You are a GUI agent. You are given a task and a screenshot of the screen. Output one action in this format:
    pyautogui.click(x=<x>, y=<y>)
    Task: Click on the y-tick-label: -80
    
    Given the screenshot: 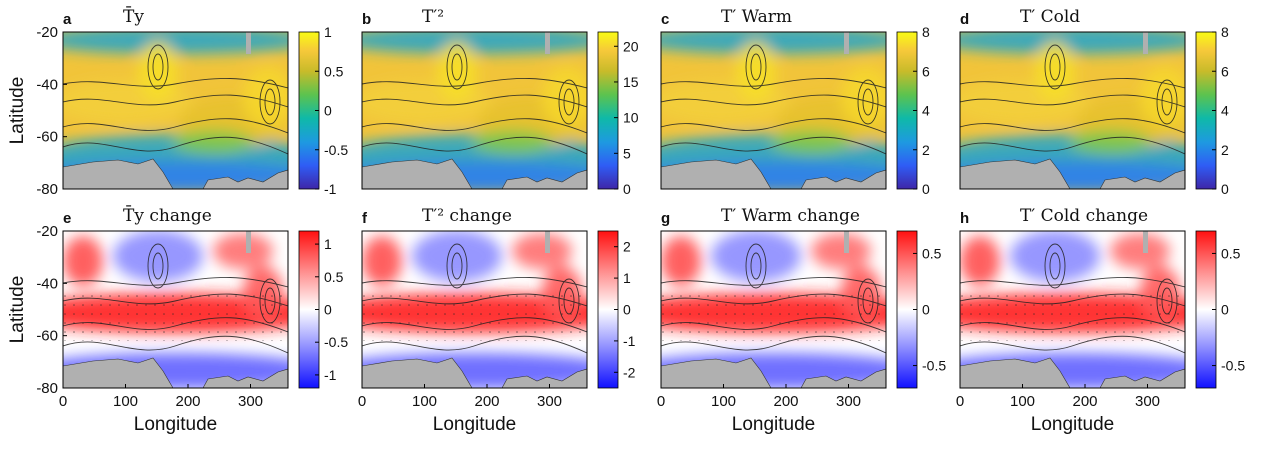 What is the action you would take?
    pyautogui.click(x=47, y=189)
    